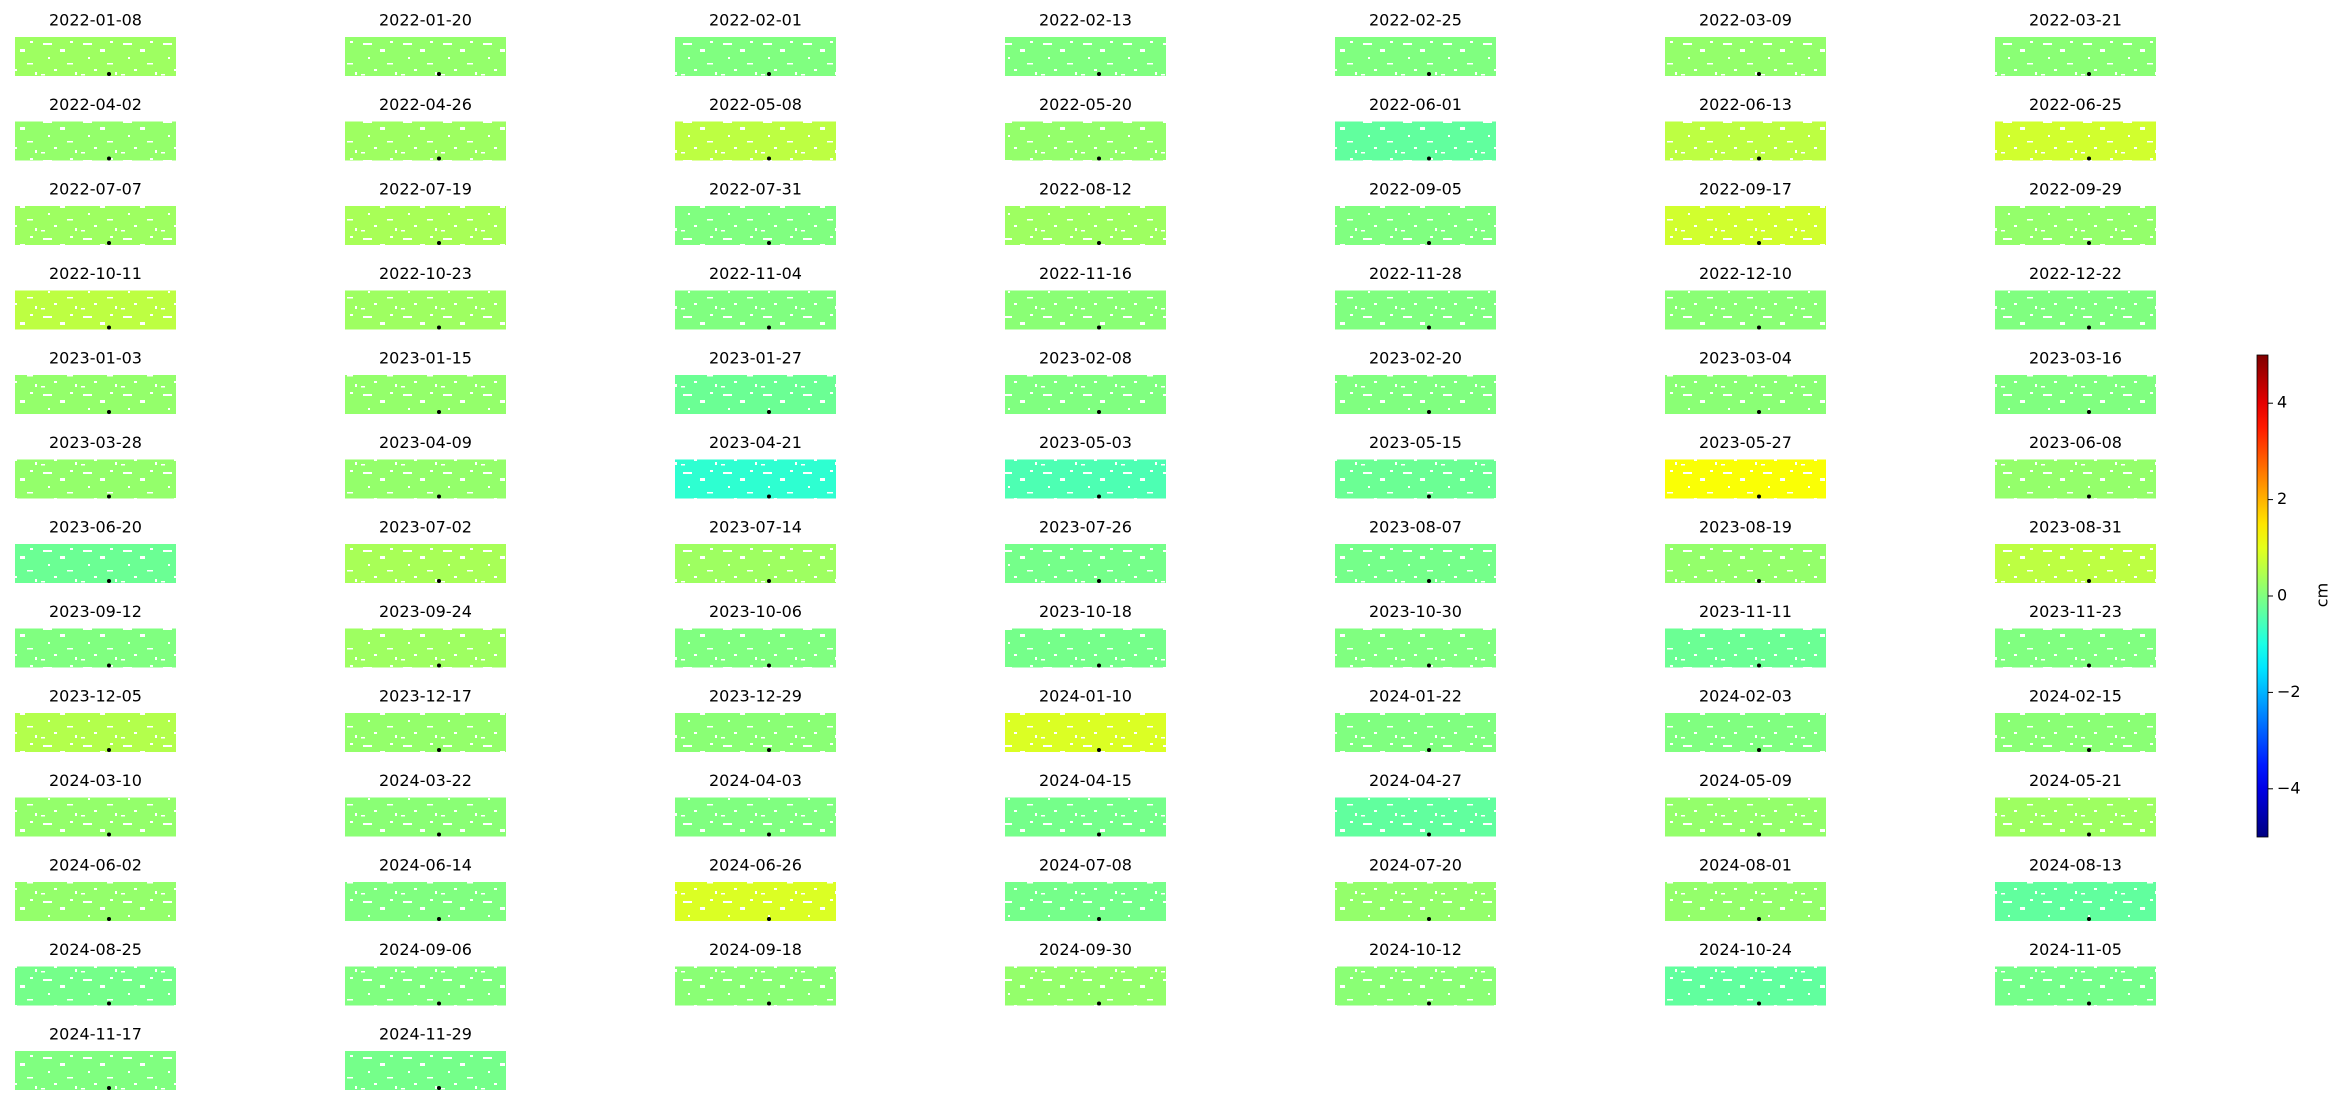 The width and height of the screenshot is (2335, 1105). What do you see at coordinates (2289, 787) in the screenshot?
I see `colorbar-tick-label: −4` at bounding box center [2289, 787].